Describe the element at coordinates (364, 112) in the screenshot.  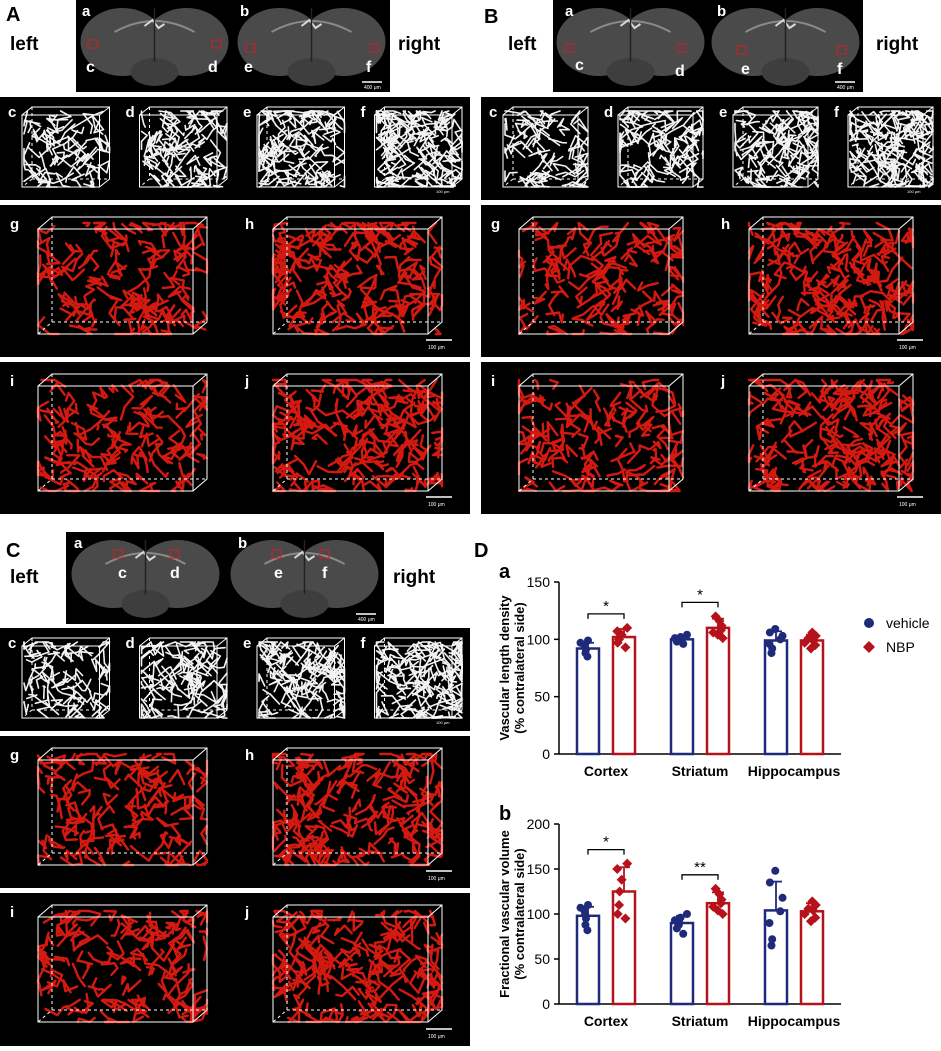
I see `sub-label: f` at that location.